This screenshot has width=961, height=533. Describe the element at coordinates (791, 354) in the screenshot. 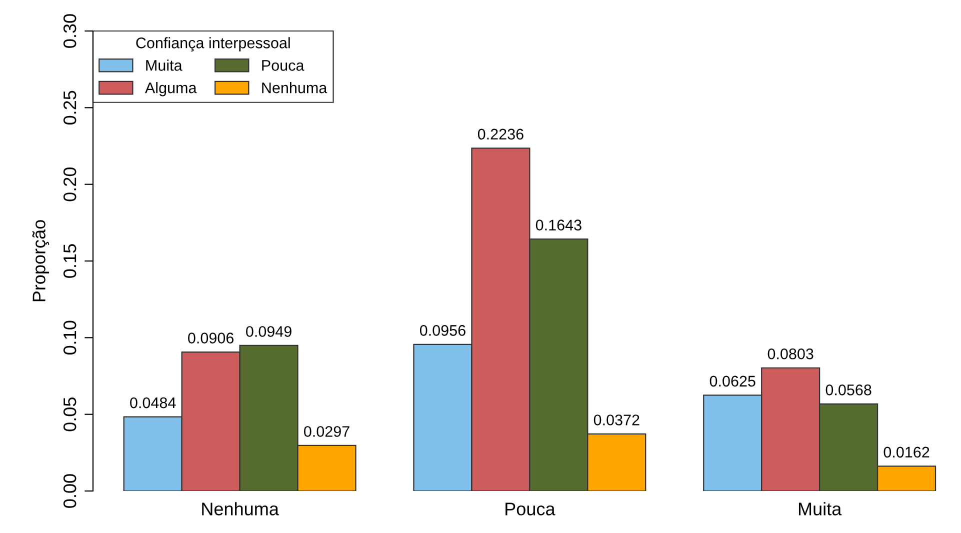

I see `data-label: 0.0803` at that location.